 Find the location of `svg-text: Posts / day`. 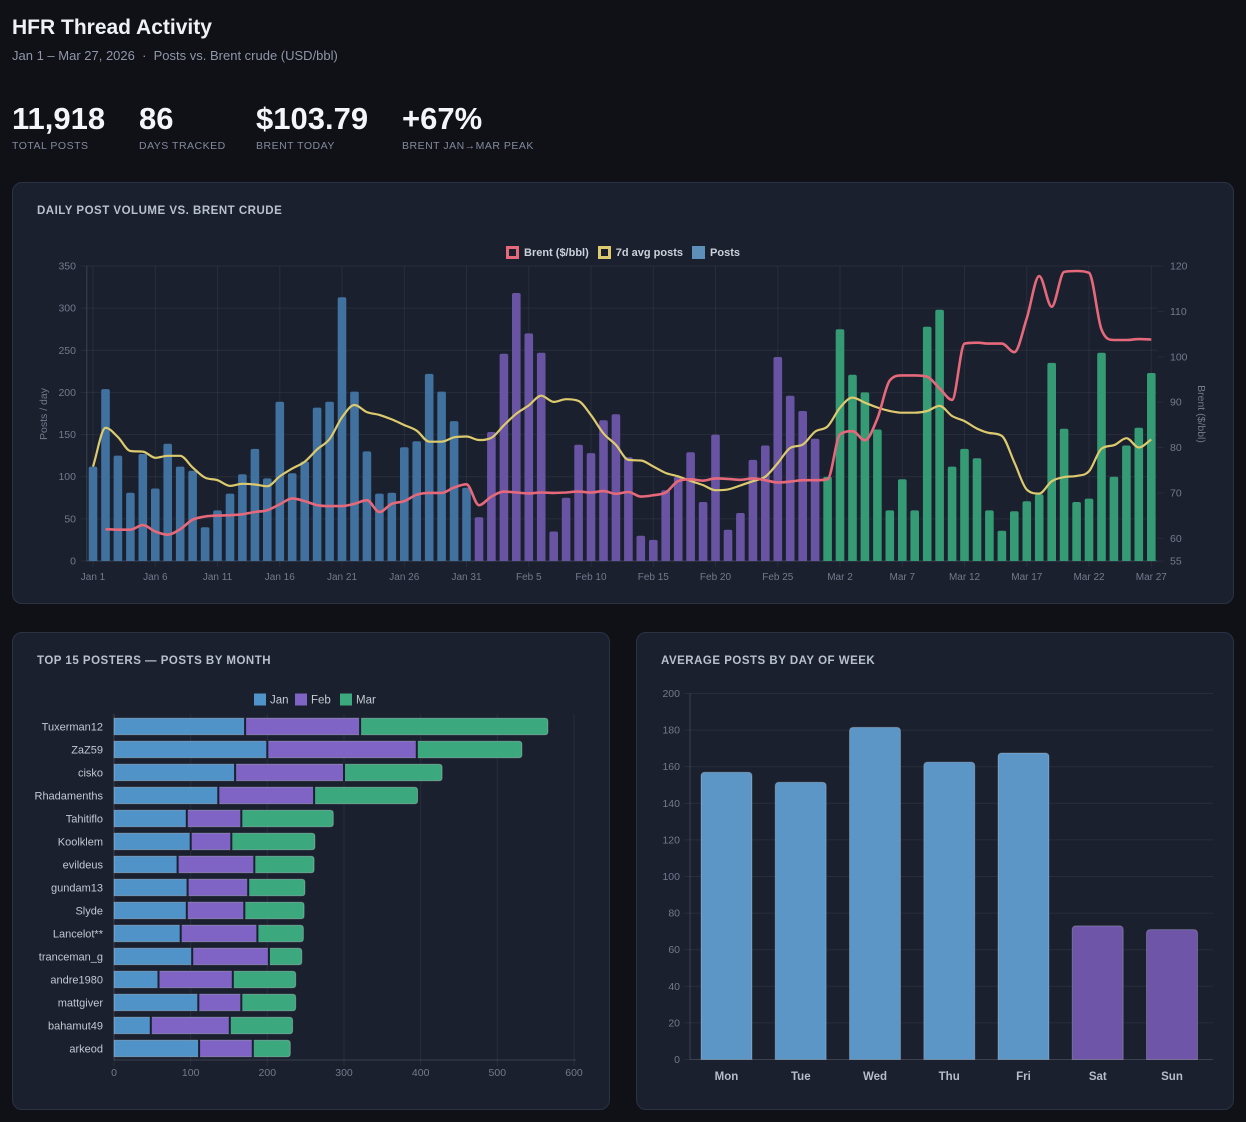

svg-text: Posts / day is located at coordinates (44, 413).